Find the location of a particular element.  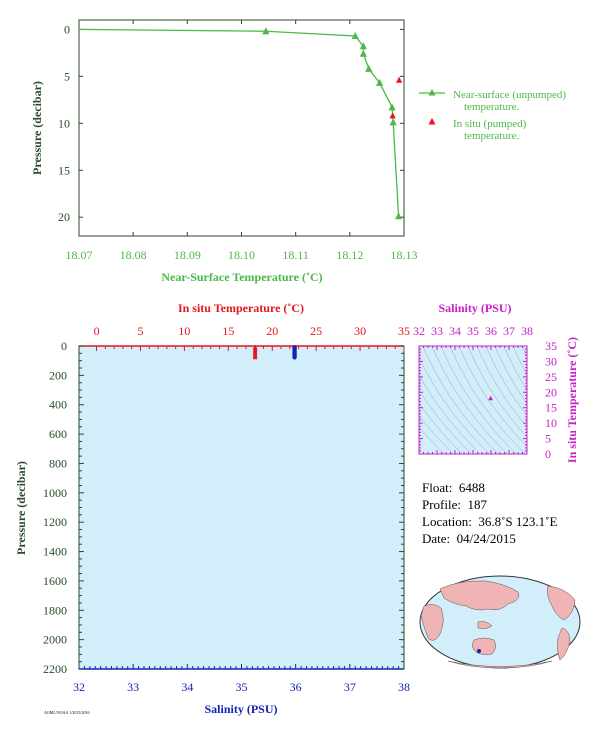

top-y-tick-label: 15 is located at coordinates (64, 170).